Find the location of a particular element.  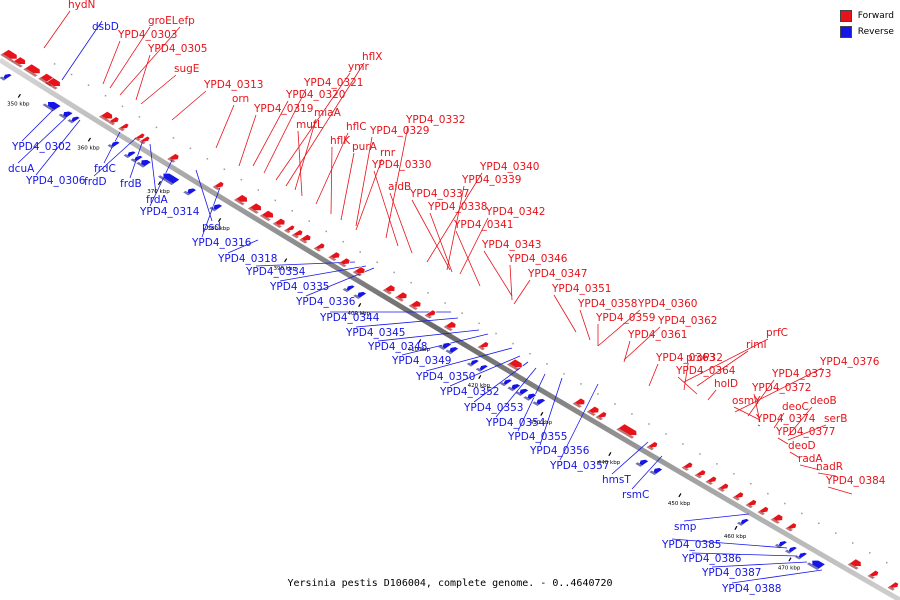

gene-label-hflK: hflK is located at coordinates (340, 141).